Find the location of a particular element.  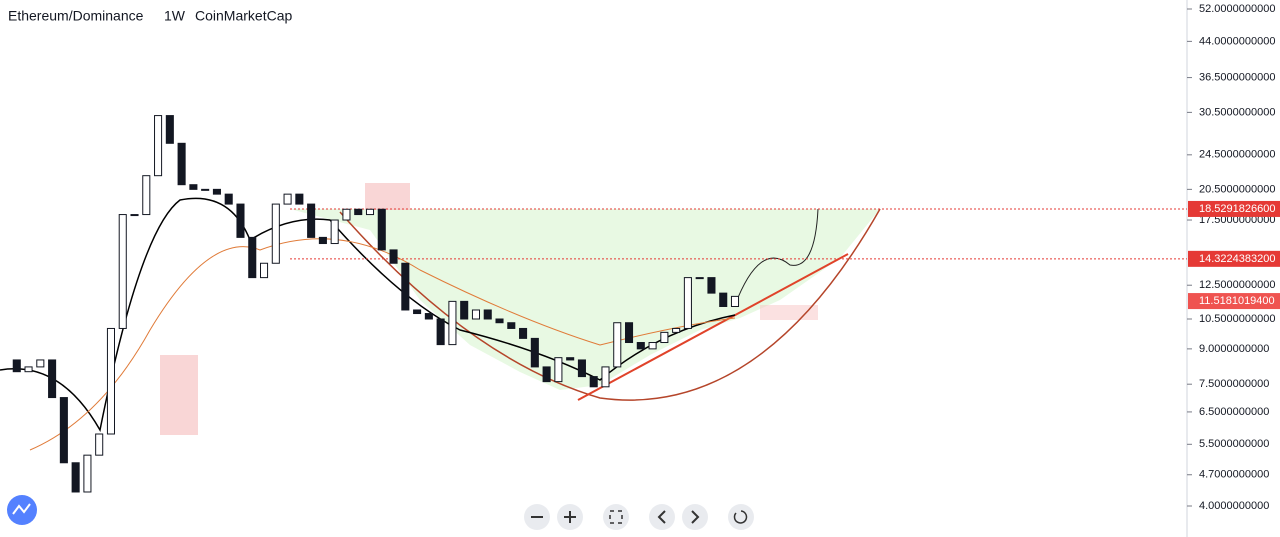

scroll-right-button is located at coordinates (695, 517).